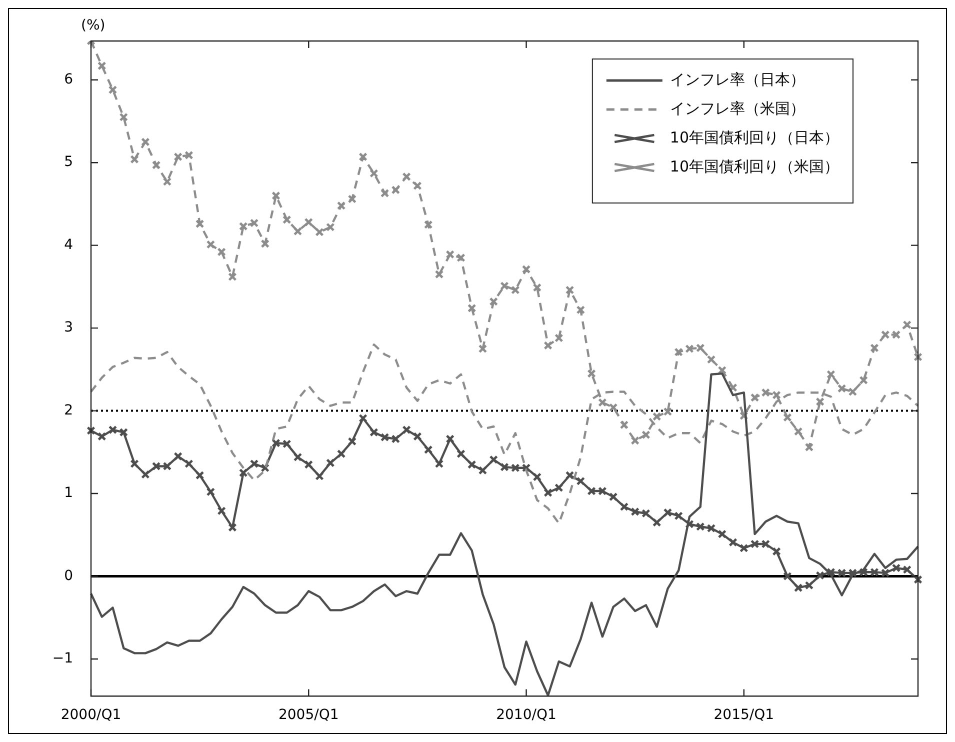  What do you see at coordinates (68, 576) in the screenshot?
I see `y-tick-label: 0` at bounding box center [68, 576].